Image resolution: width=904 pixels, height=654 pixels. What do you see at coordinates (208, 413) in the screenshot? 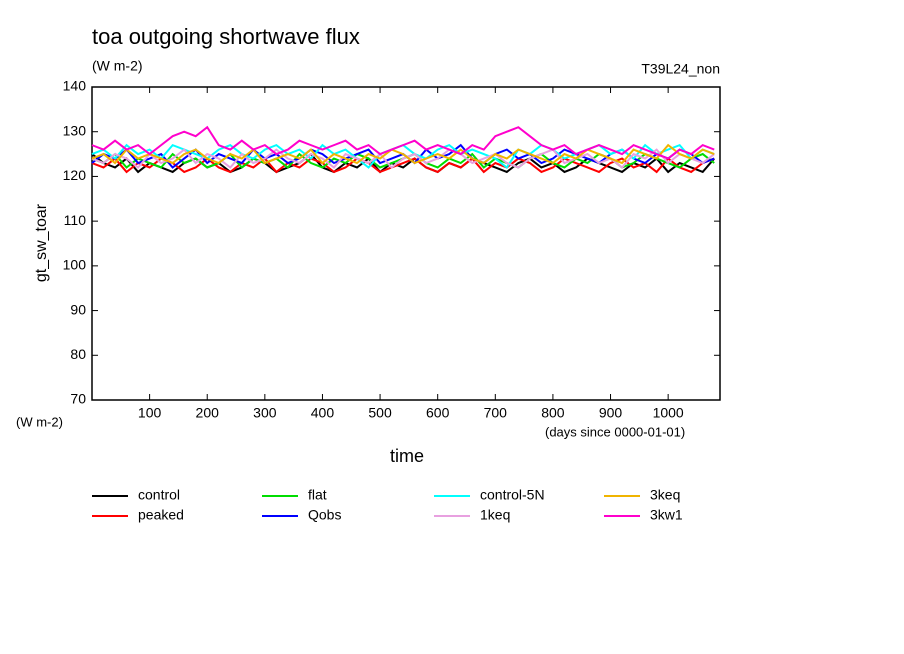
I see `x-tick-label: 200` at bounding box center [208, 413].